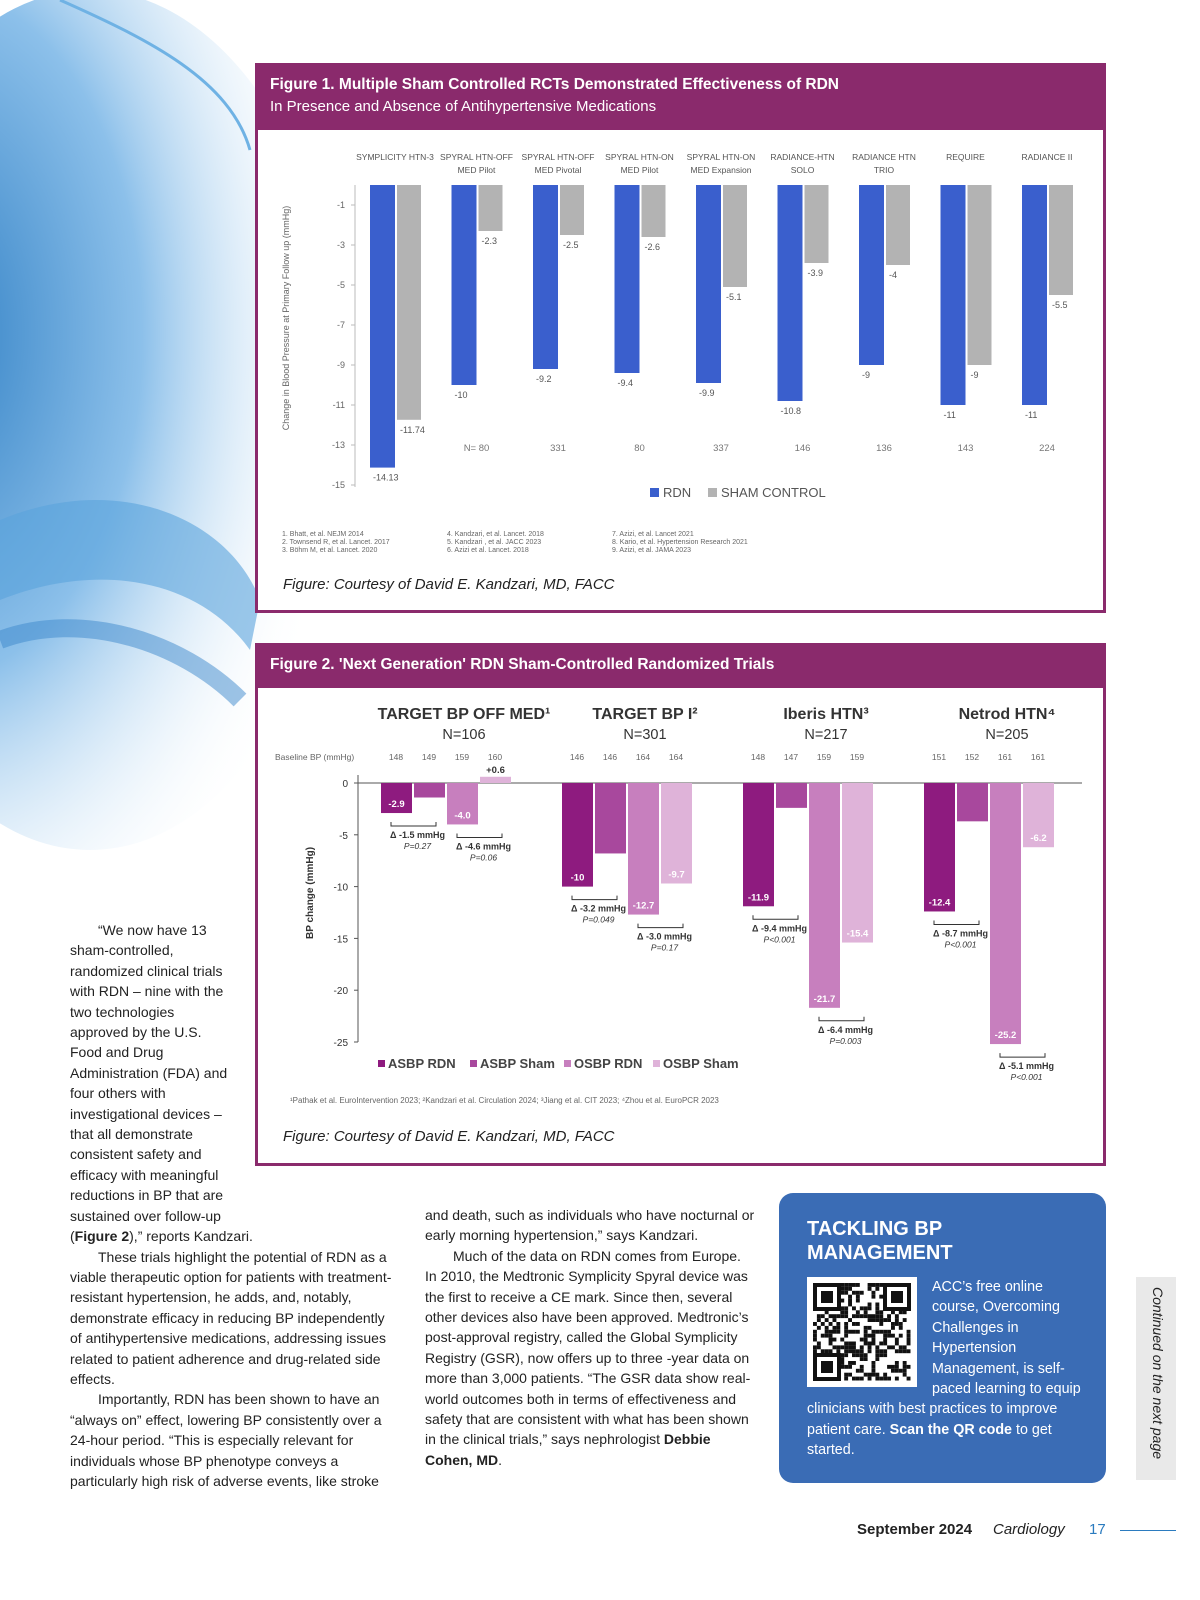 The width and height of the screenshot is (1200, 1600). I want to click on text-run: Debbie Cohen, MD, so click(568, 1449).